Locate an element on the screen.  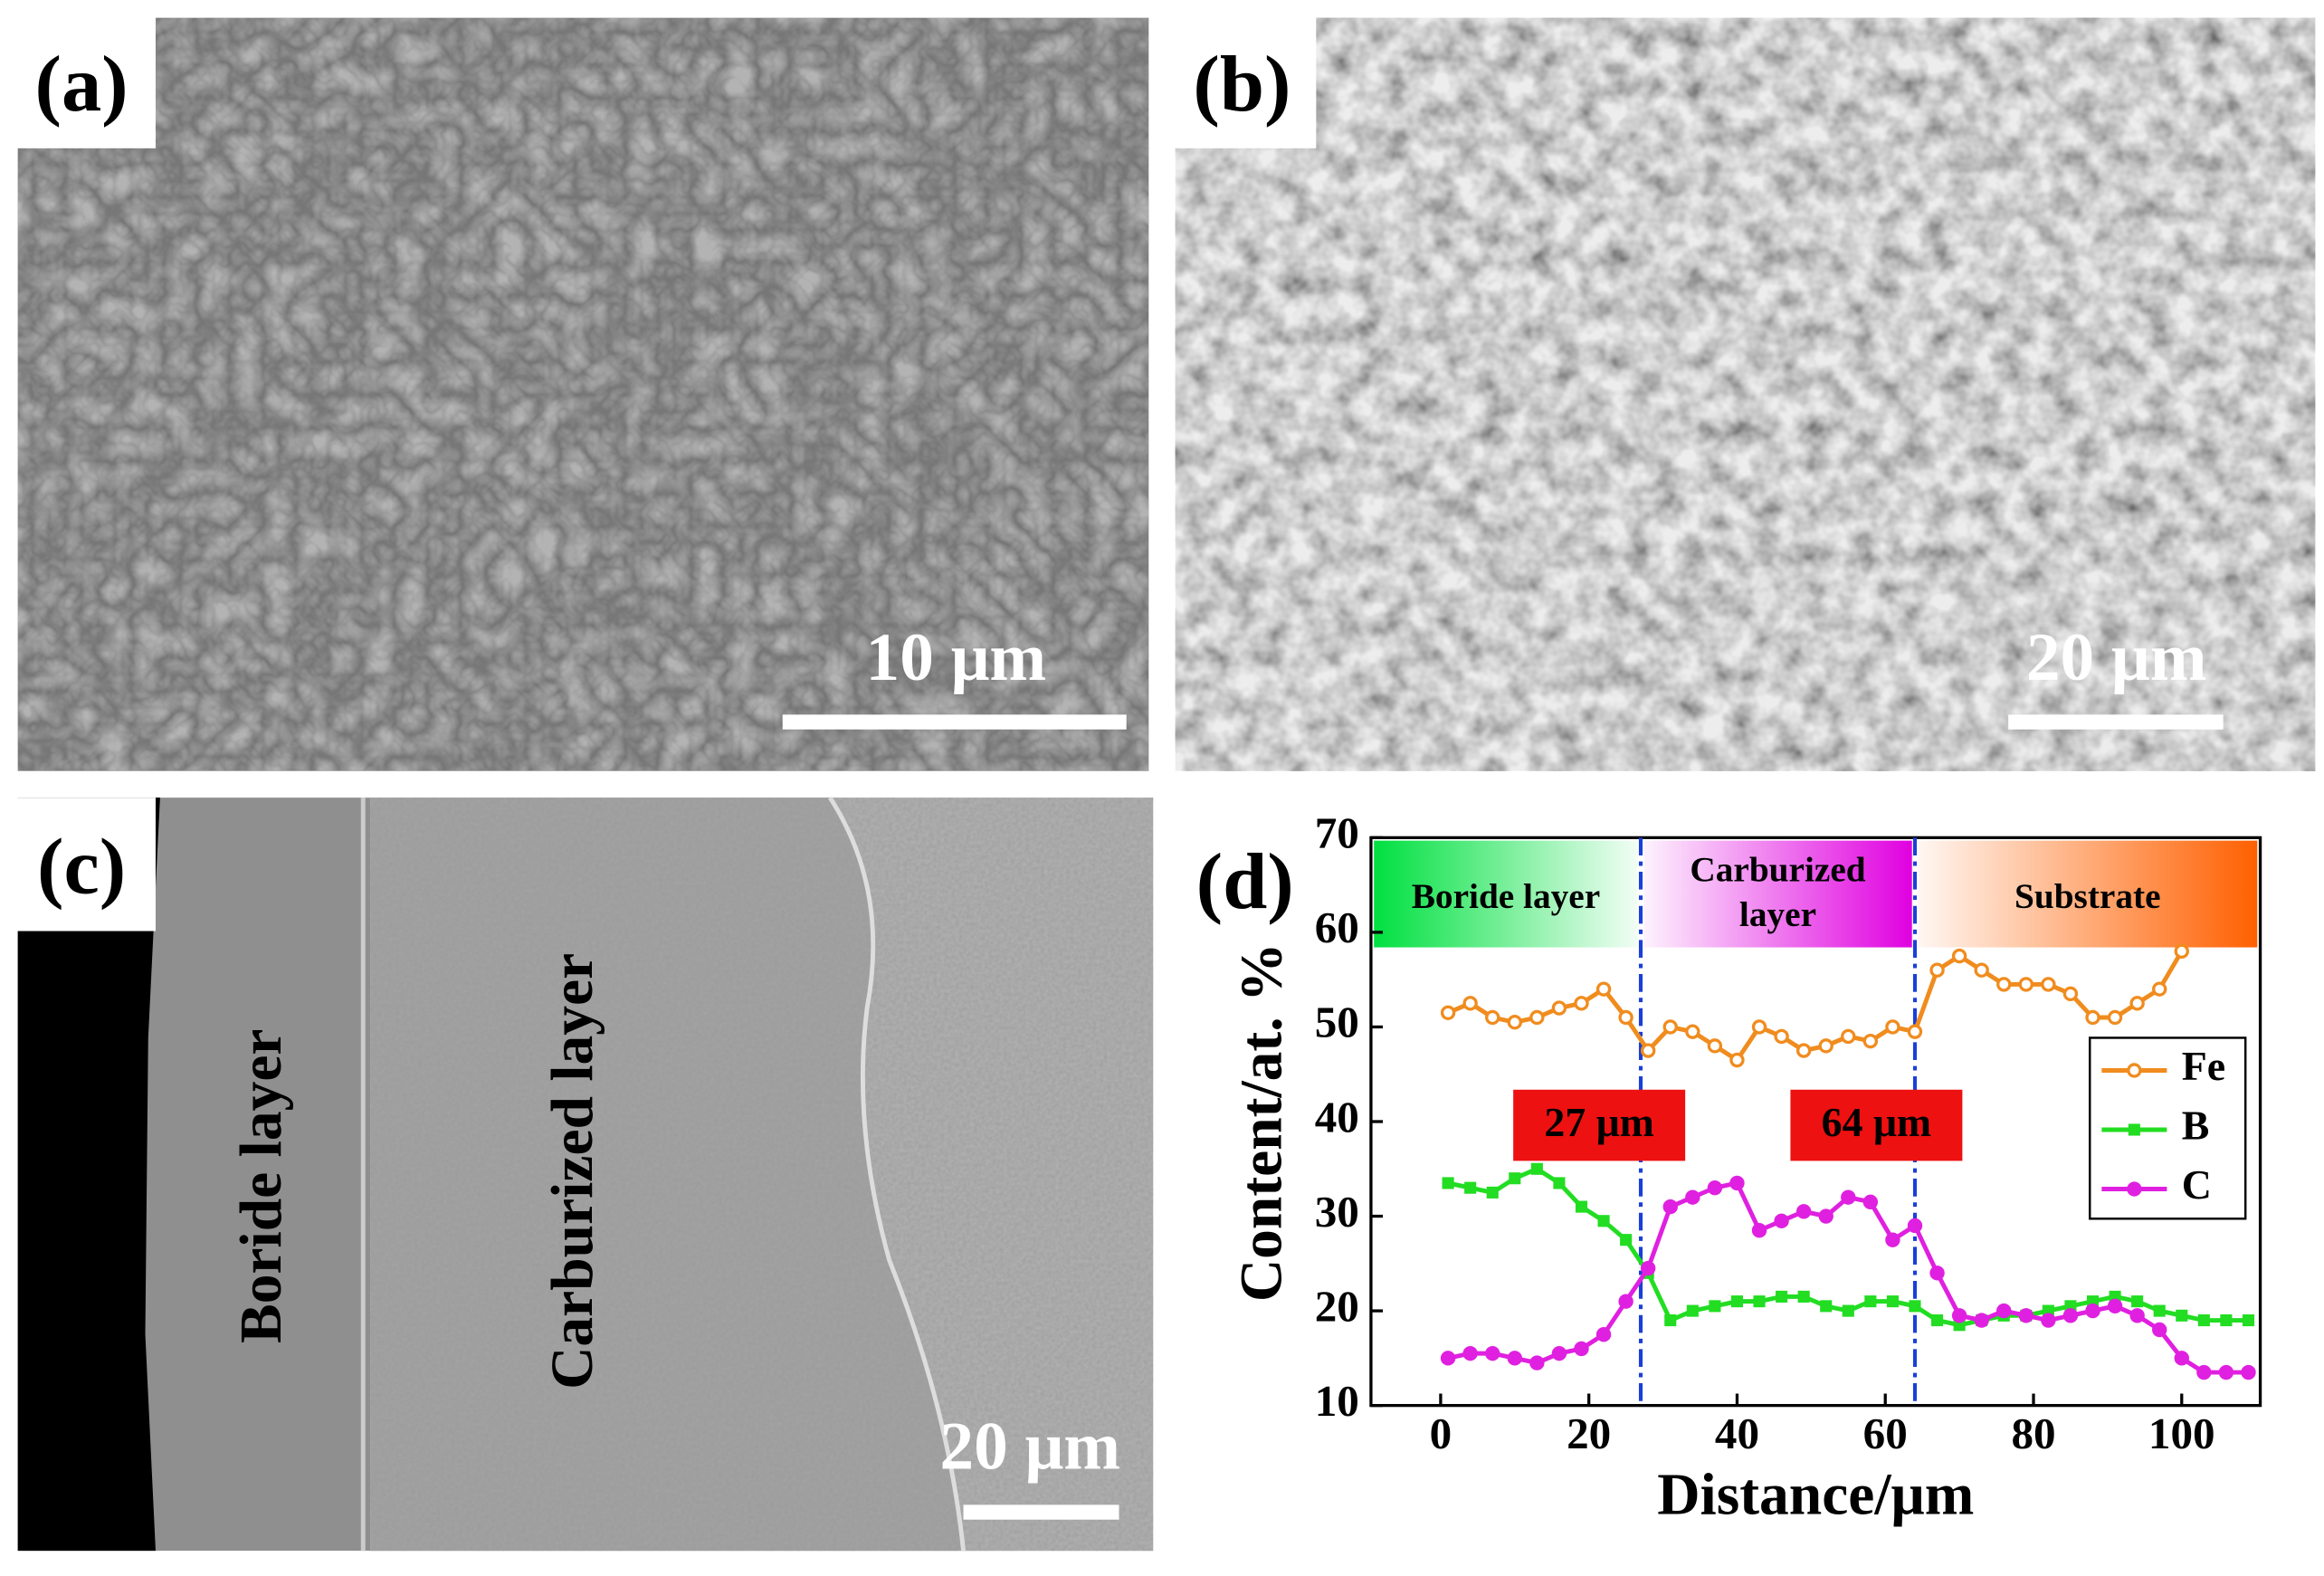
series-line is located at coordinates (1815, 1007).